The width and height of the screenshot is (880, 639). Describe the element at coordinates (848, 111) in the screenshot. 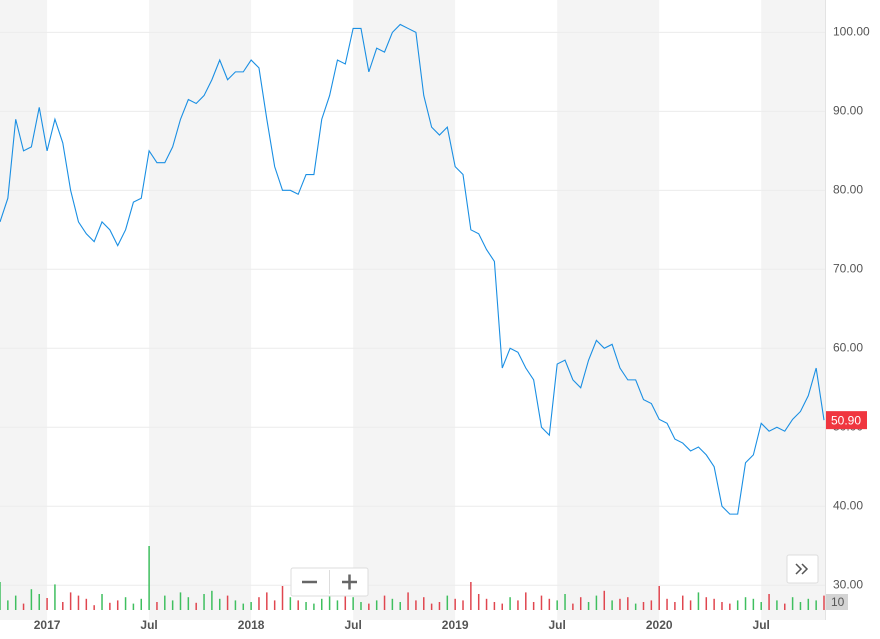

I see `y-tick-label: 90.00` at that location.